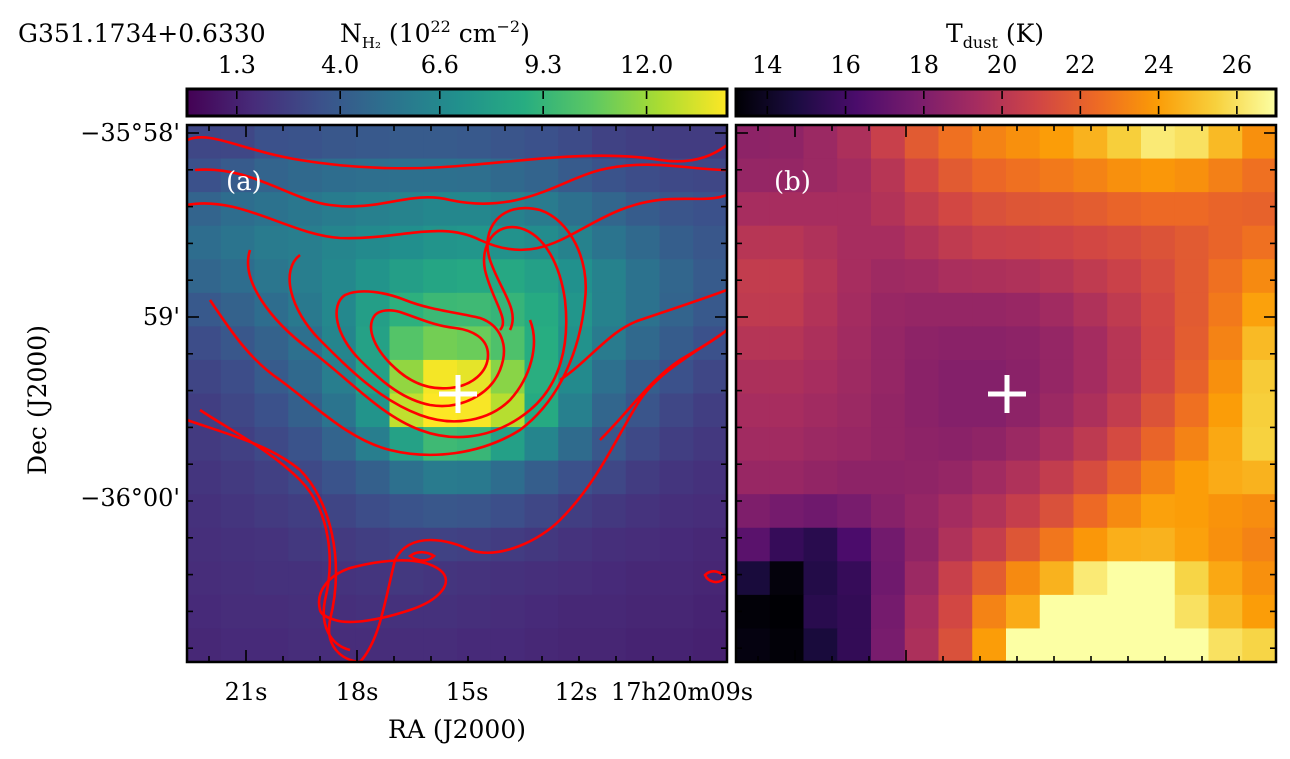  What do you see at coordinates (543, 65) in the screenshot?
I see `colorbar-tick-label: 9.3` at bounding box center [543, 65].